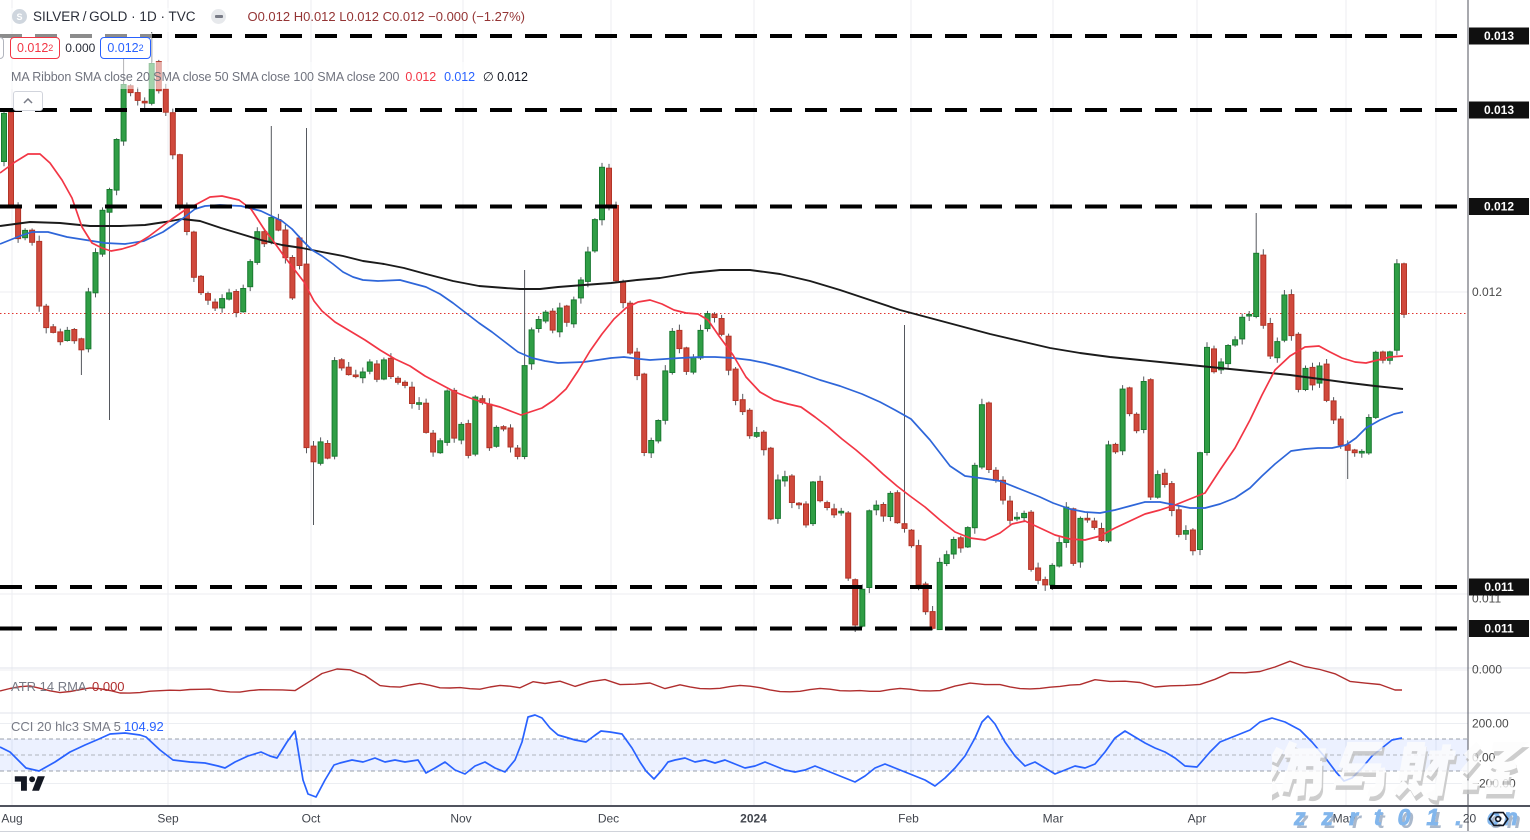 The height and width of the screenshot is (840, 1530). I want to click on svg-text: May, so click(1344, 819).